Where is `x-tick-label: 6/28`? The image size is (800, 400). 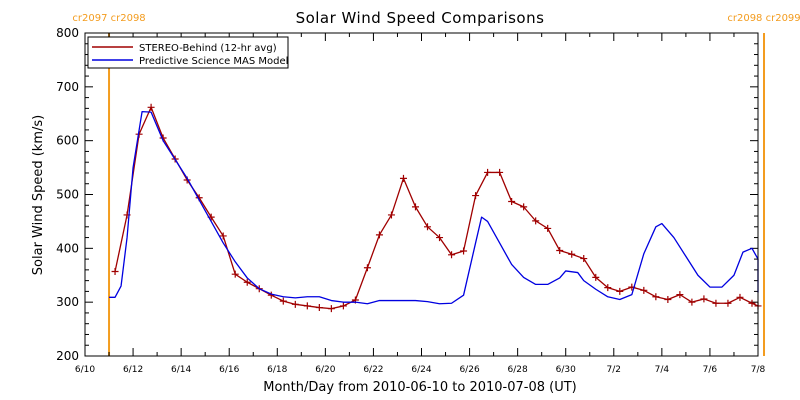
x-tick-label: 6/28 is located at coordinates (518, 370).